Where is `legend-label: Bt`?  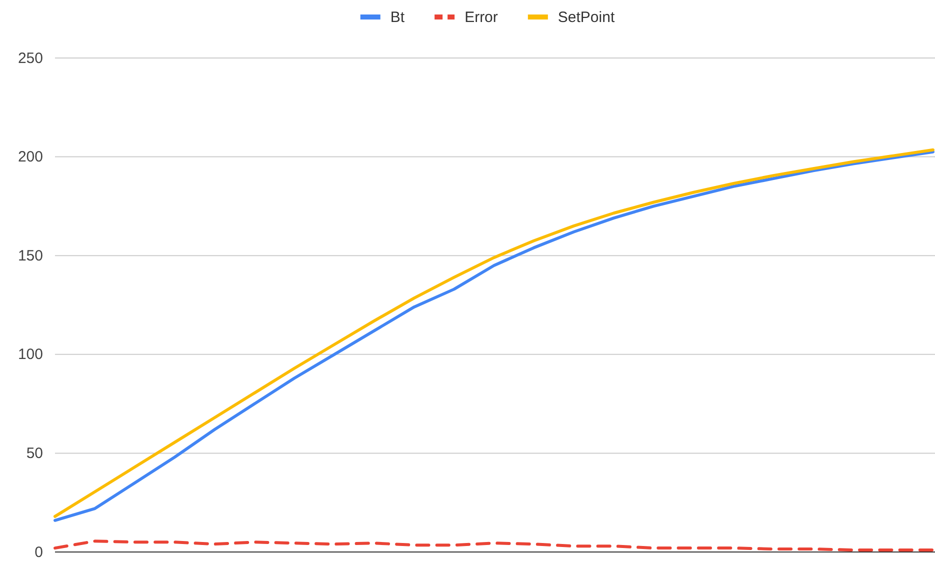 legend-label: Bt is located at coordinates (398, 17).